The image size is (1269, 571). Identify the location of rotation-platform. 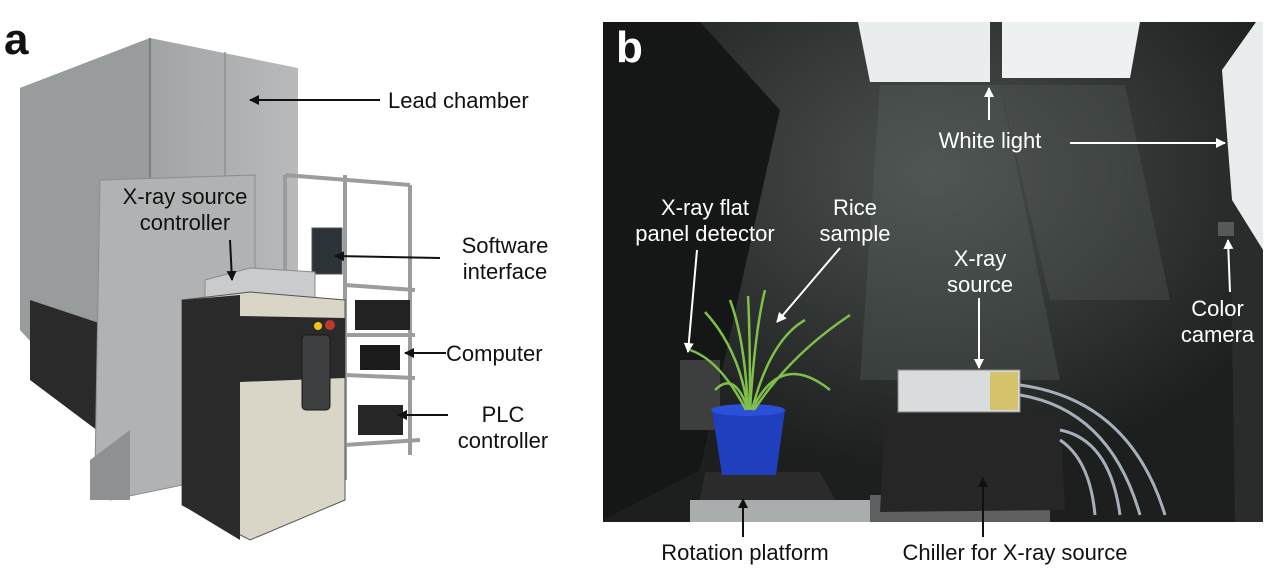
(767, 486).